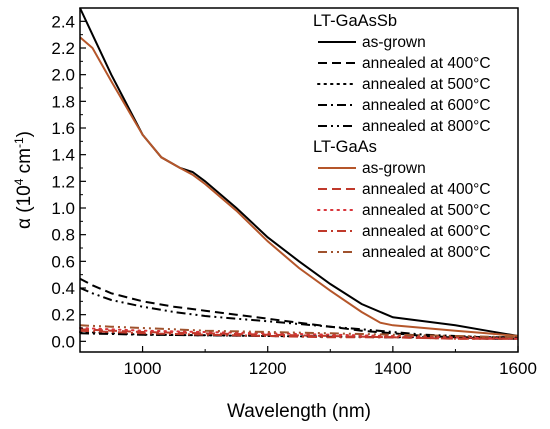 The height and width of the screenshot is (429, 550). I want to click on y-tick-label: 2.4, so click(63, 21).